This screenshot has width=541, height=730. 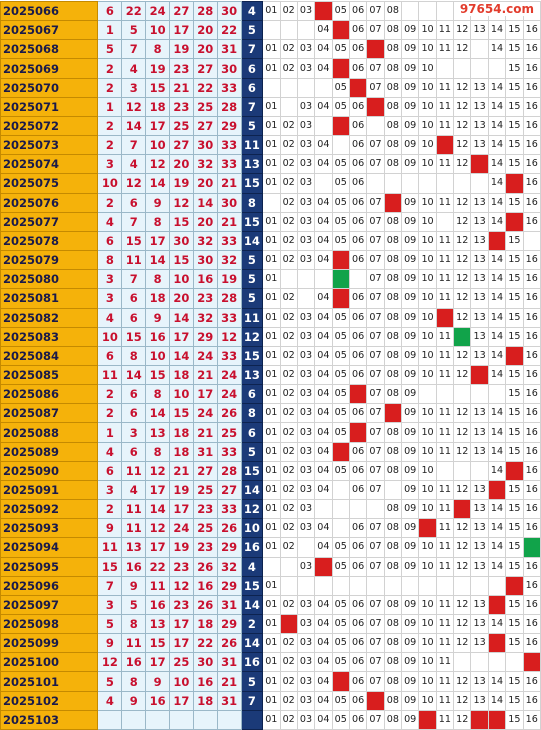 What do you see at coordinates (157, 432) in the screenshot?
I see `red-ball-cell: 13` at bounding box center [157, 432].